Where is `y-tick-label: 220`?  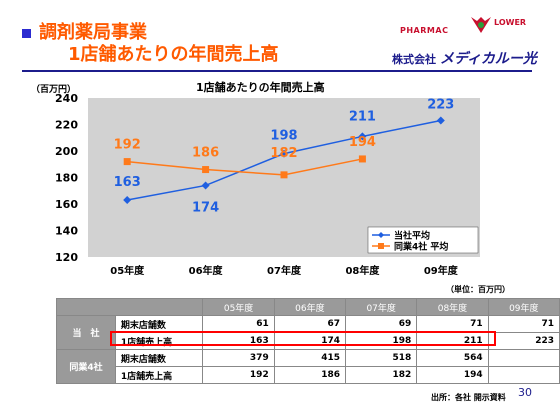
y-tick-label: 220 is located at coordinates (66, 125).